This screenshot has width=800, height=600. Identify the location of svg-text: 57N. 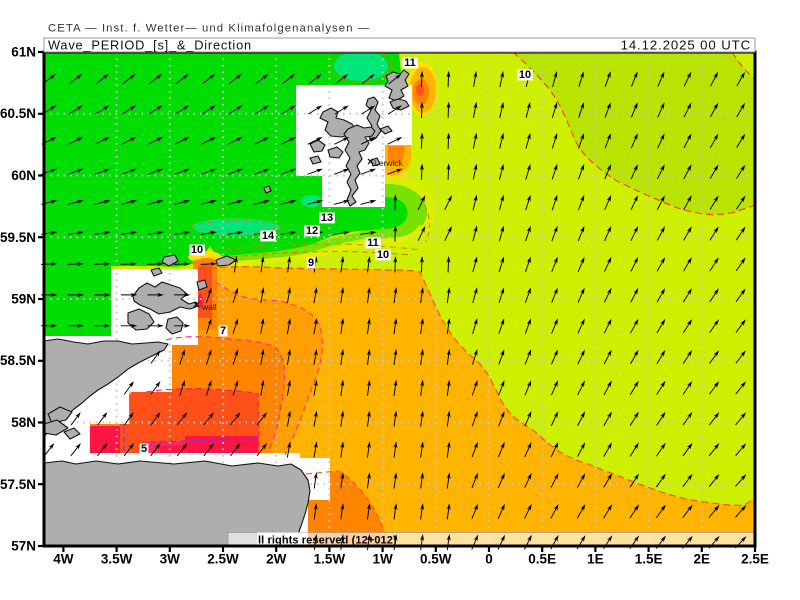
(23, 546).